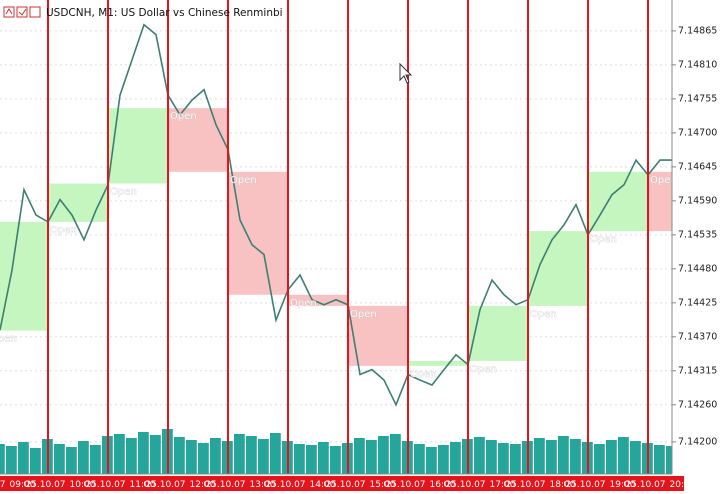 This screenshot has height=494, width=724. I want to click on time-label: 2025.10.07 11:00, so click(115, 485).